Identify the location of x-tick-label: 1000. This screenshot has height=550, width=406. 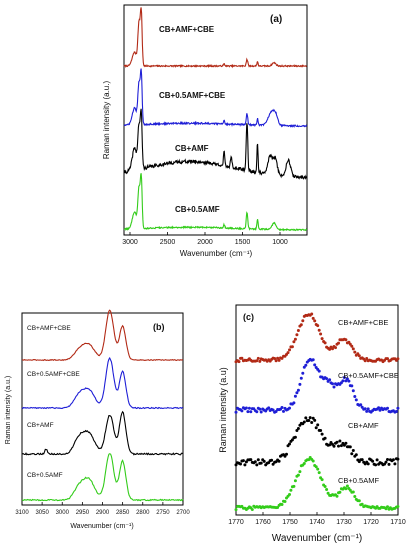
(280, 242).